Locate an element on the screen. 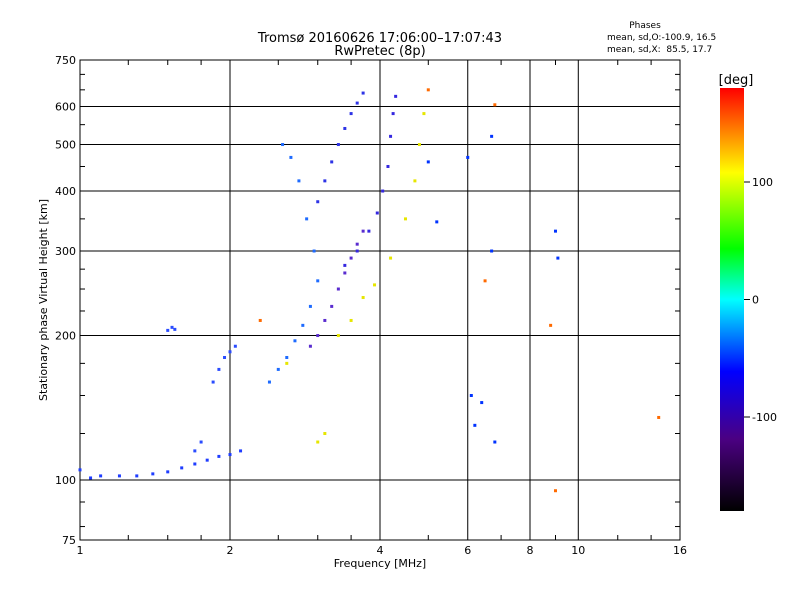 This screenshot has width=800, height=600. x-tick-label: 4 is located at coordinates (380, 550).